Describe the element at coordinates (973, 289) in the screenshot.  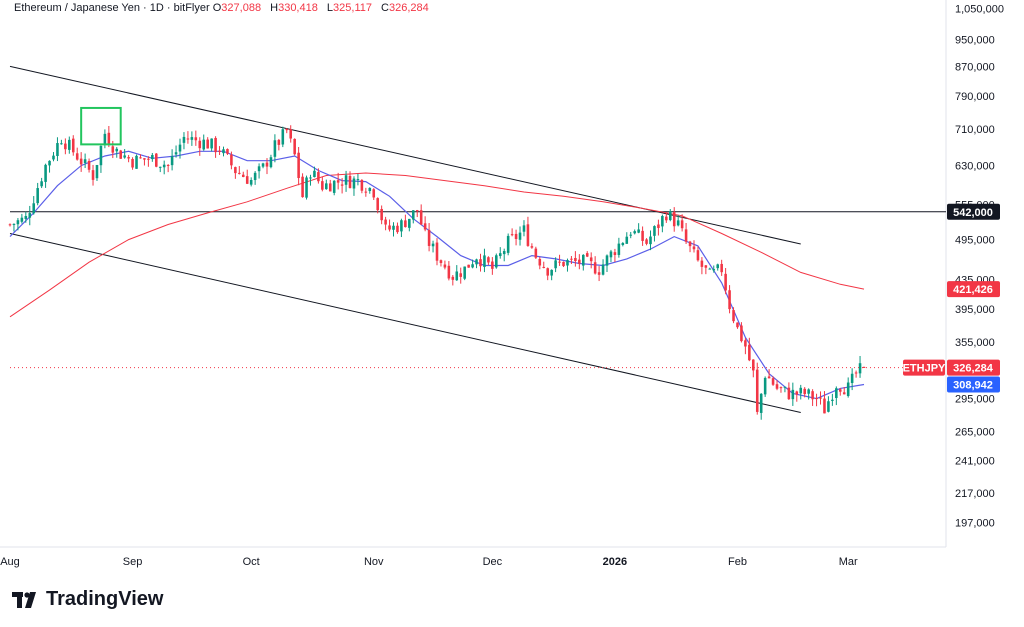
I see `ma-slow-badge-bg` at that location.